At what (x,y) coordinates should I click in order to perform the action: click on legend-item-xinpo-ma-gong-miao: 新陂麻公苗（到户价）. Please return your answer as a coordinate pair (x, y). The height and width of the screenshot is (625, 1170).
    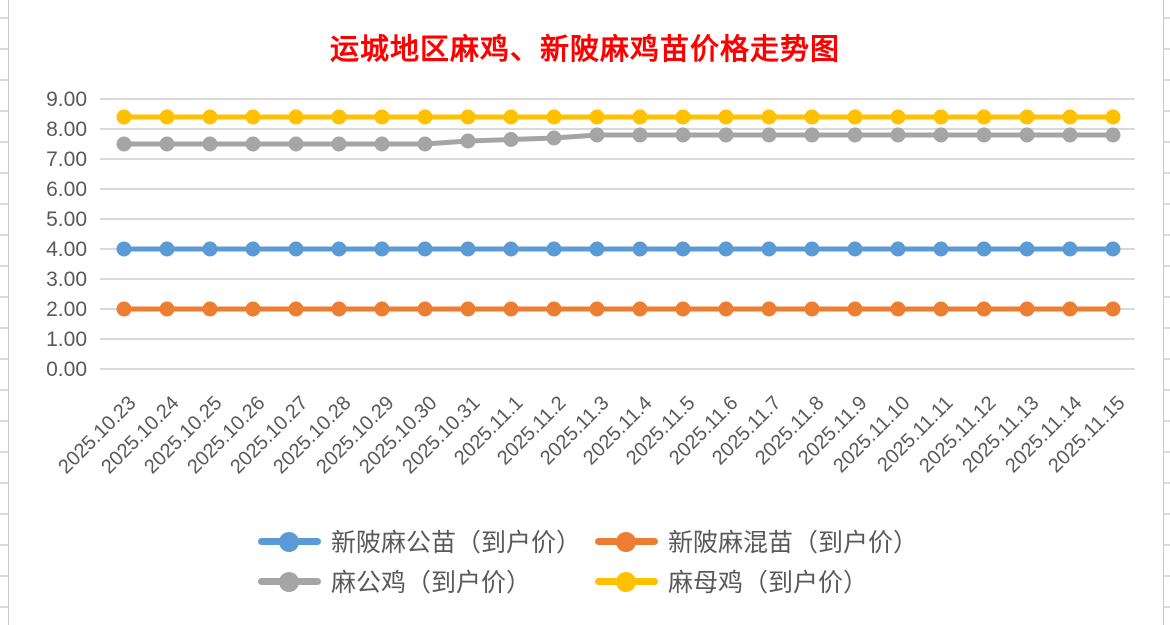
    Looking at the image, I should click on (419, 542).